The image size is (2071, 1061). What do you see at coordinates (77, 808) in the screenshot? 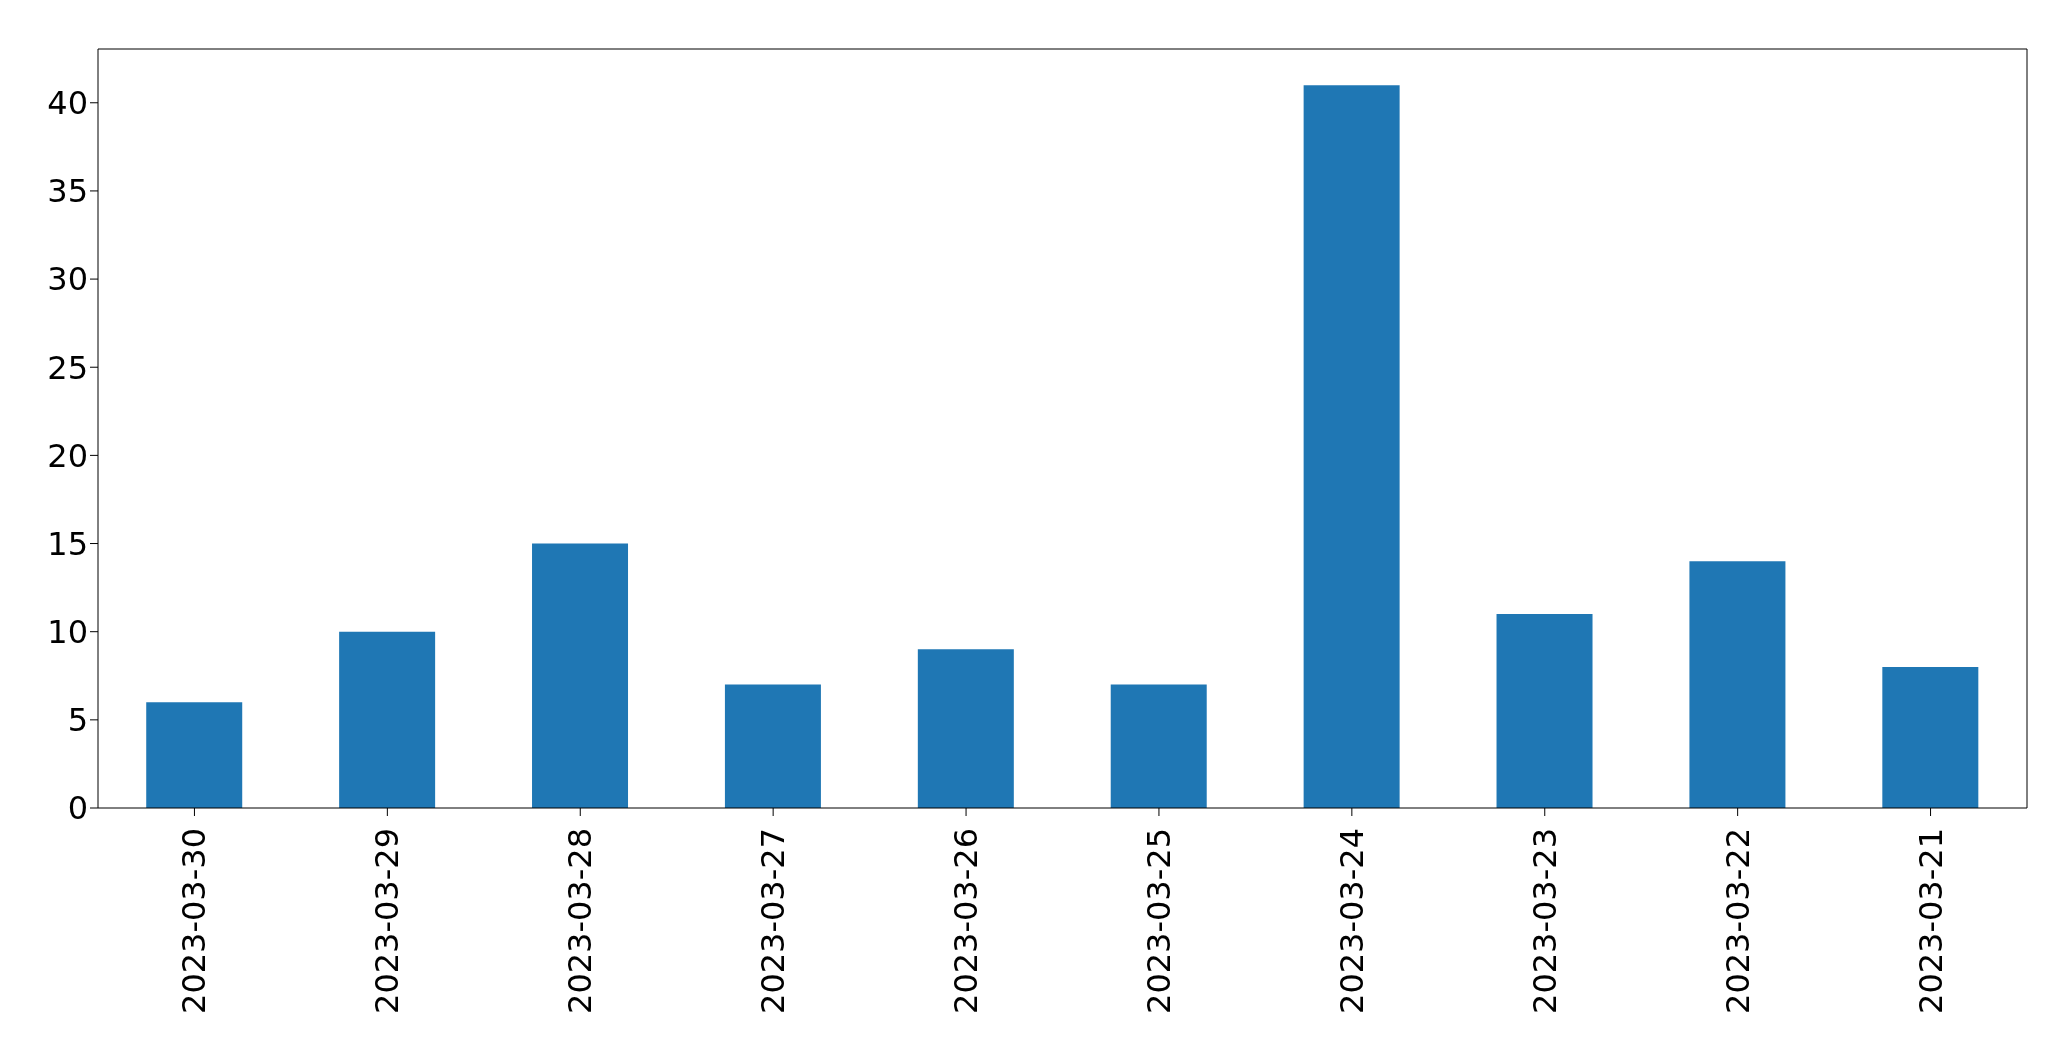
I see `y-tick-label: 0` at bounding box center [77, 808].